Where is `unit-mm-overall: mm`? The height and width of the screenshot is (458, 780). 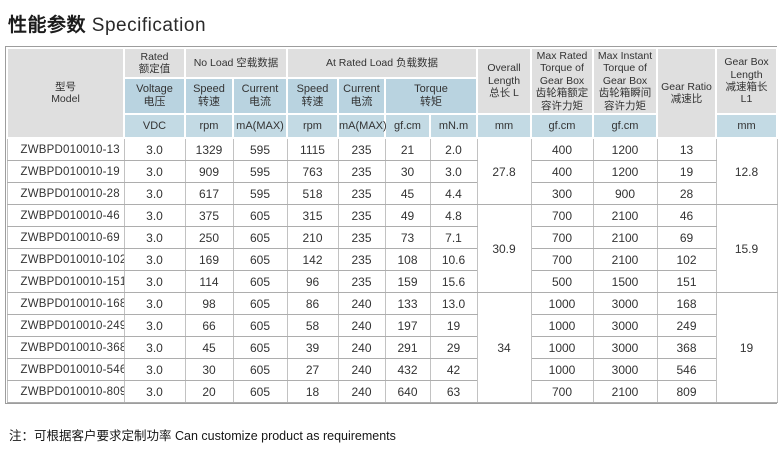
unit-mm-overall: mm is located at coordinates (504, 126).